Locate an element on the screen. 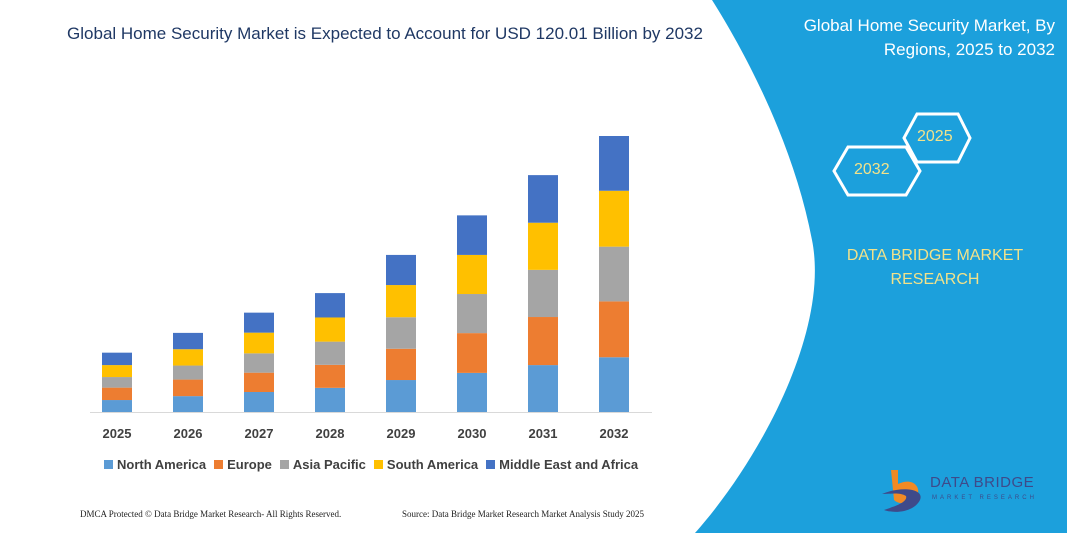 This screenshot has width=1067, height=533. logo-text: DATA BRIDGE is located at coordinates (982, 482).